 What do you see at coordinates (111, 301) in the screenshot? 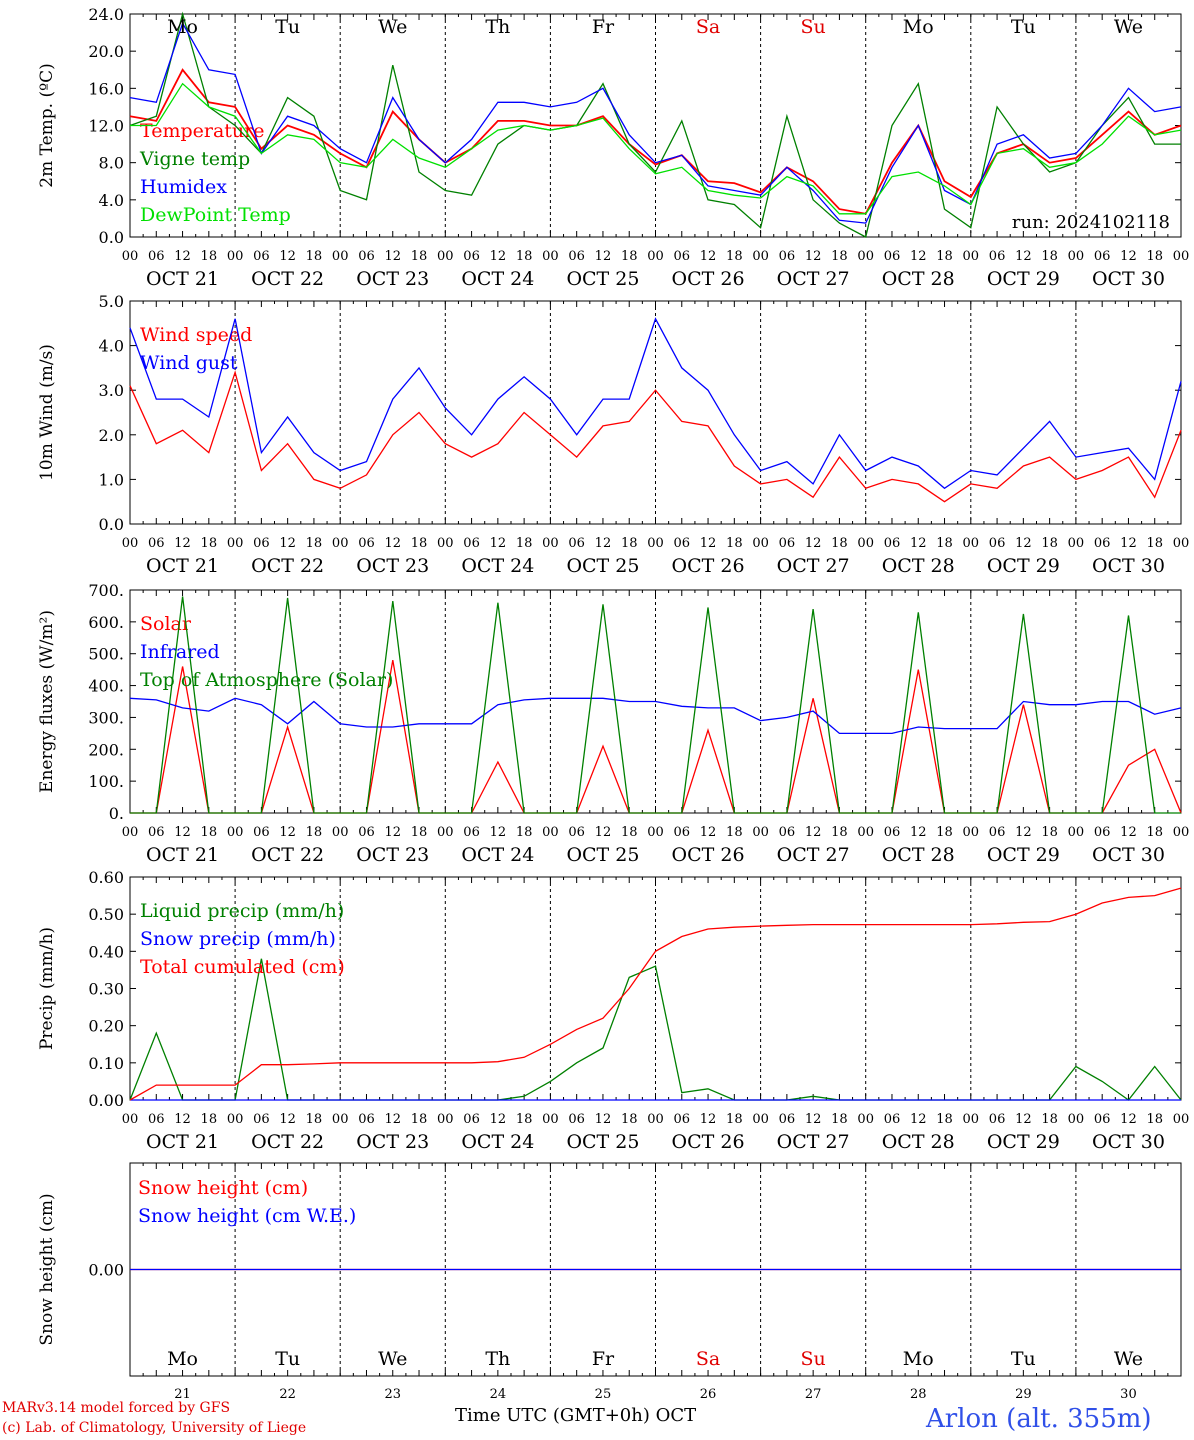
I see `y-tick-label: 5.0` at bounding box center [111, 301].